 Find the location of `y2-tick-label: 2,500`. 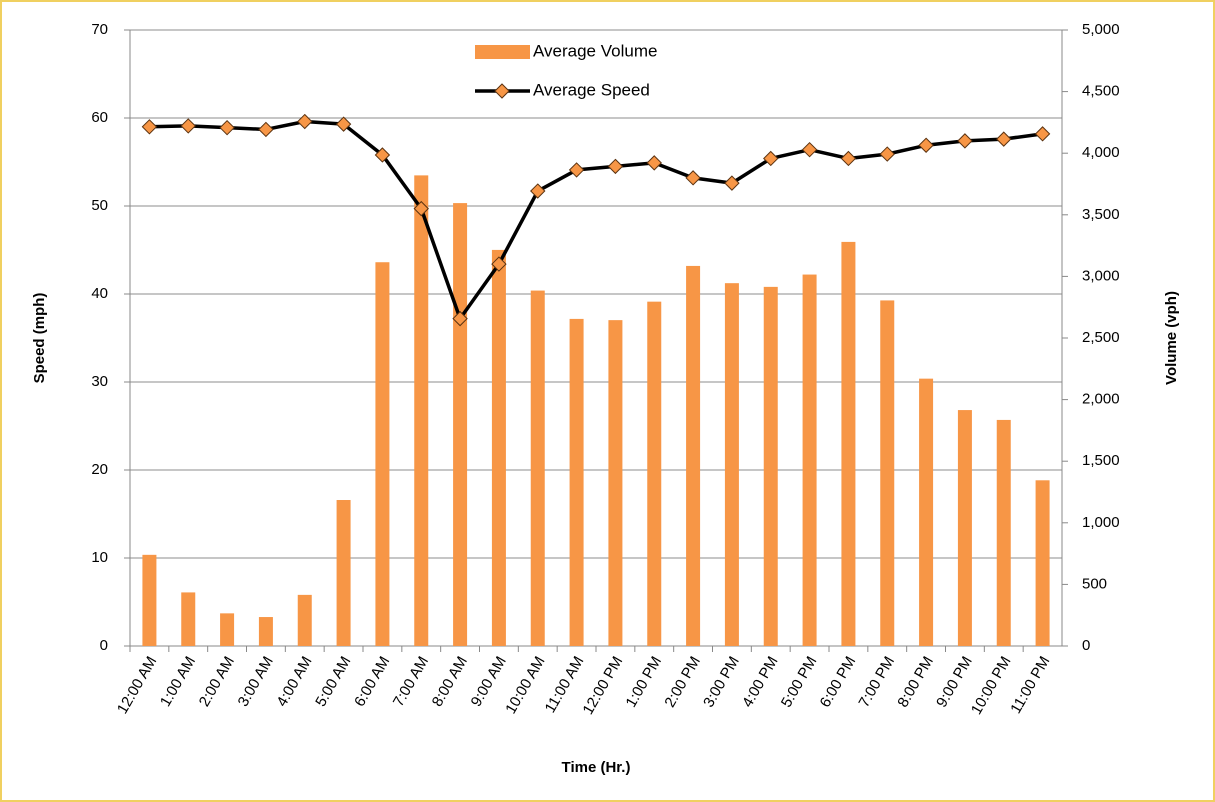

y2-tick-label: 2,500 is located at coordinates (1101, 337).